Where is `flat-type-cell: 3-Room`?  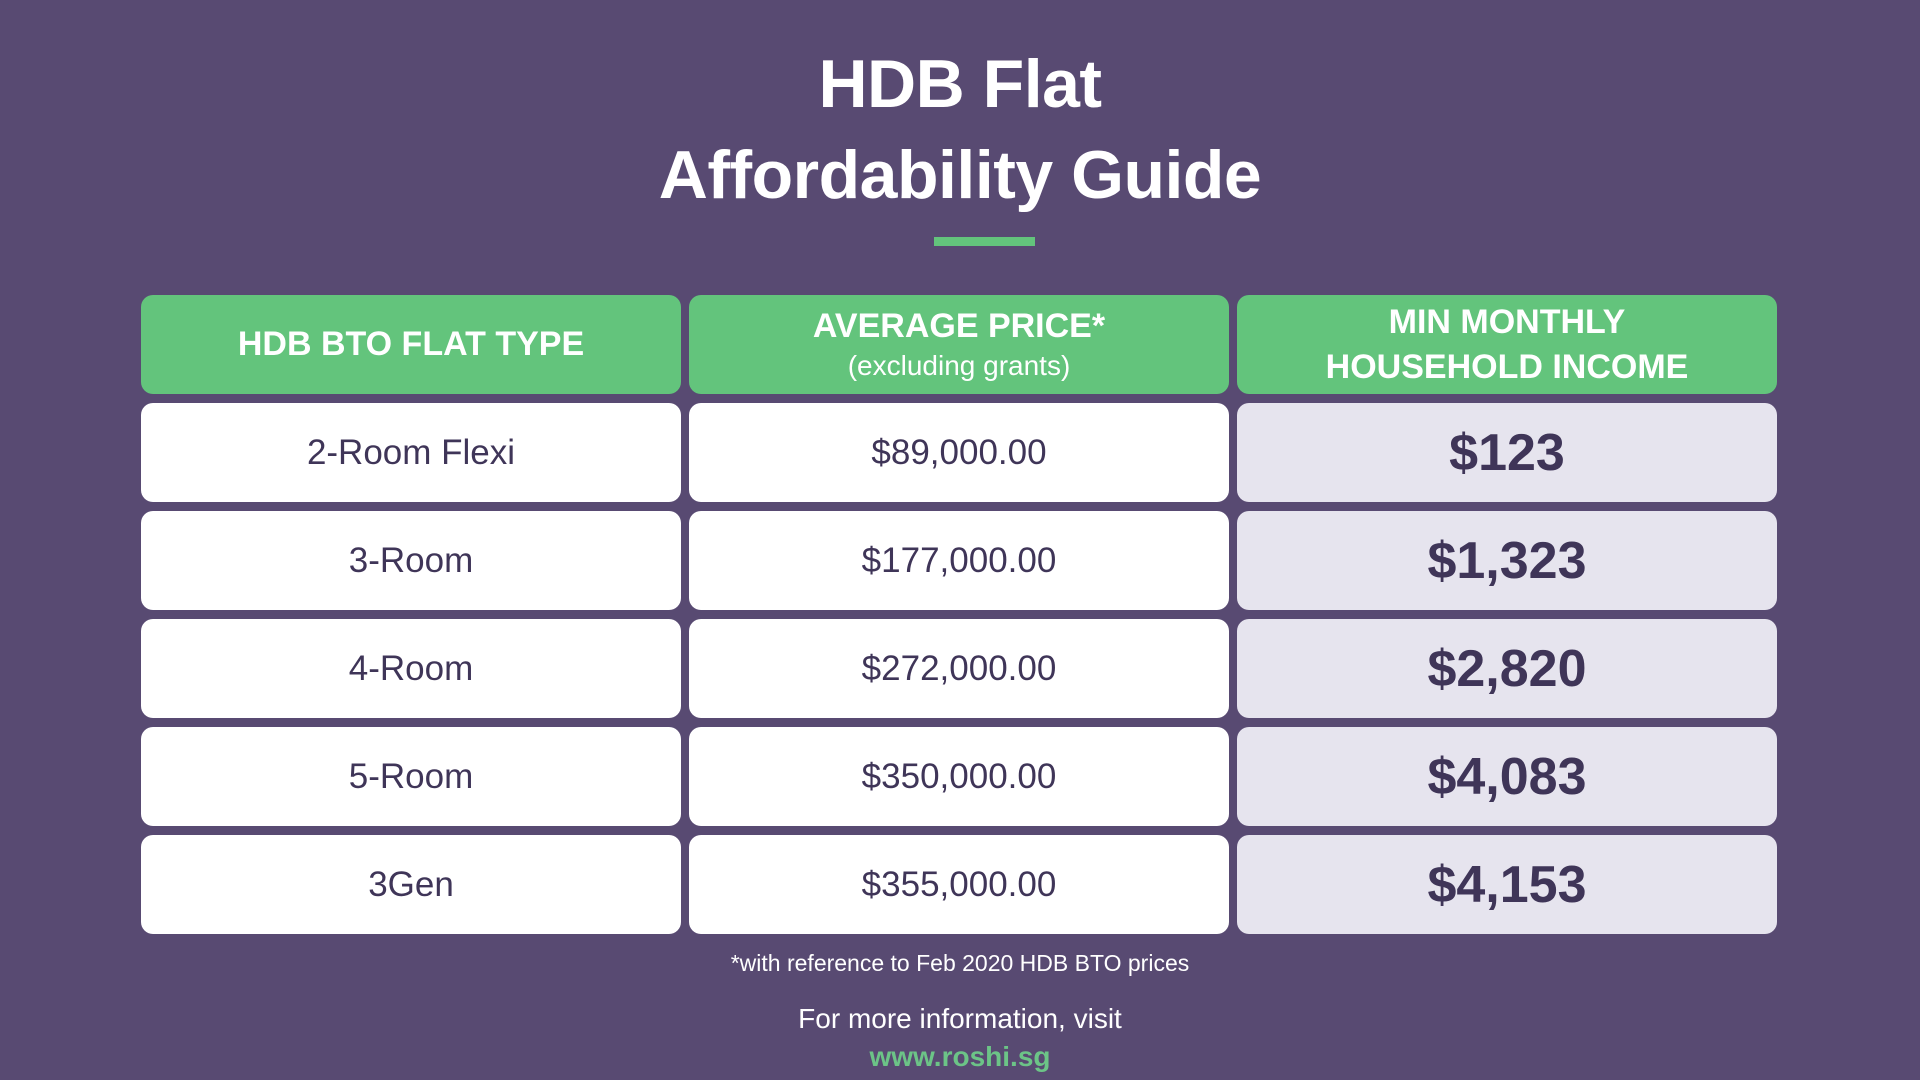 flat-type-cell: 3-Room is located at coordinates (411, 560).